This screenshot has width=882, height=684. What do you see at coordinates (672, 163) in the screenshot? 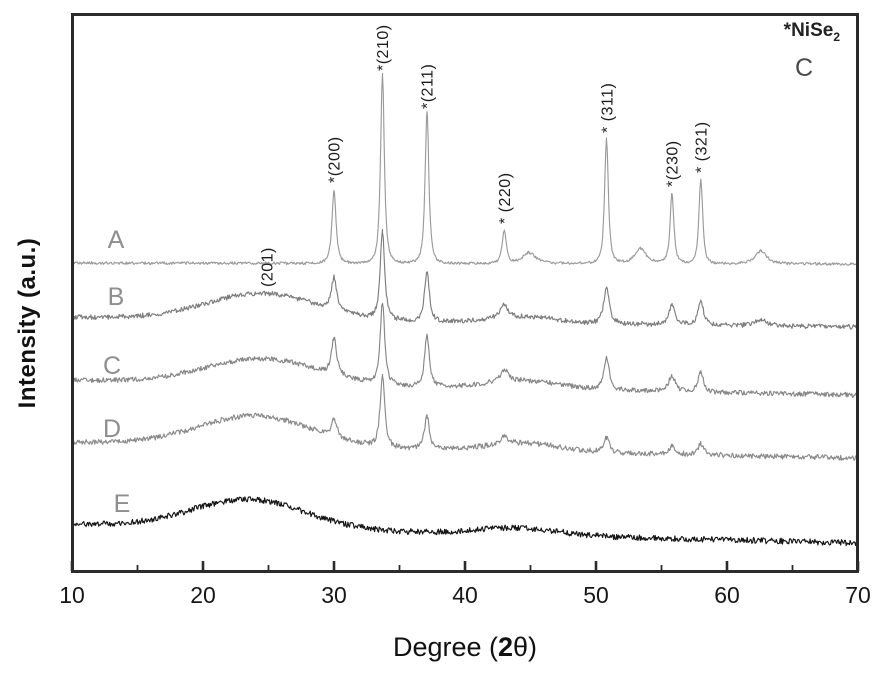
I see `peak-annotation-230: *(230)` at bounding box center [672, 163].